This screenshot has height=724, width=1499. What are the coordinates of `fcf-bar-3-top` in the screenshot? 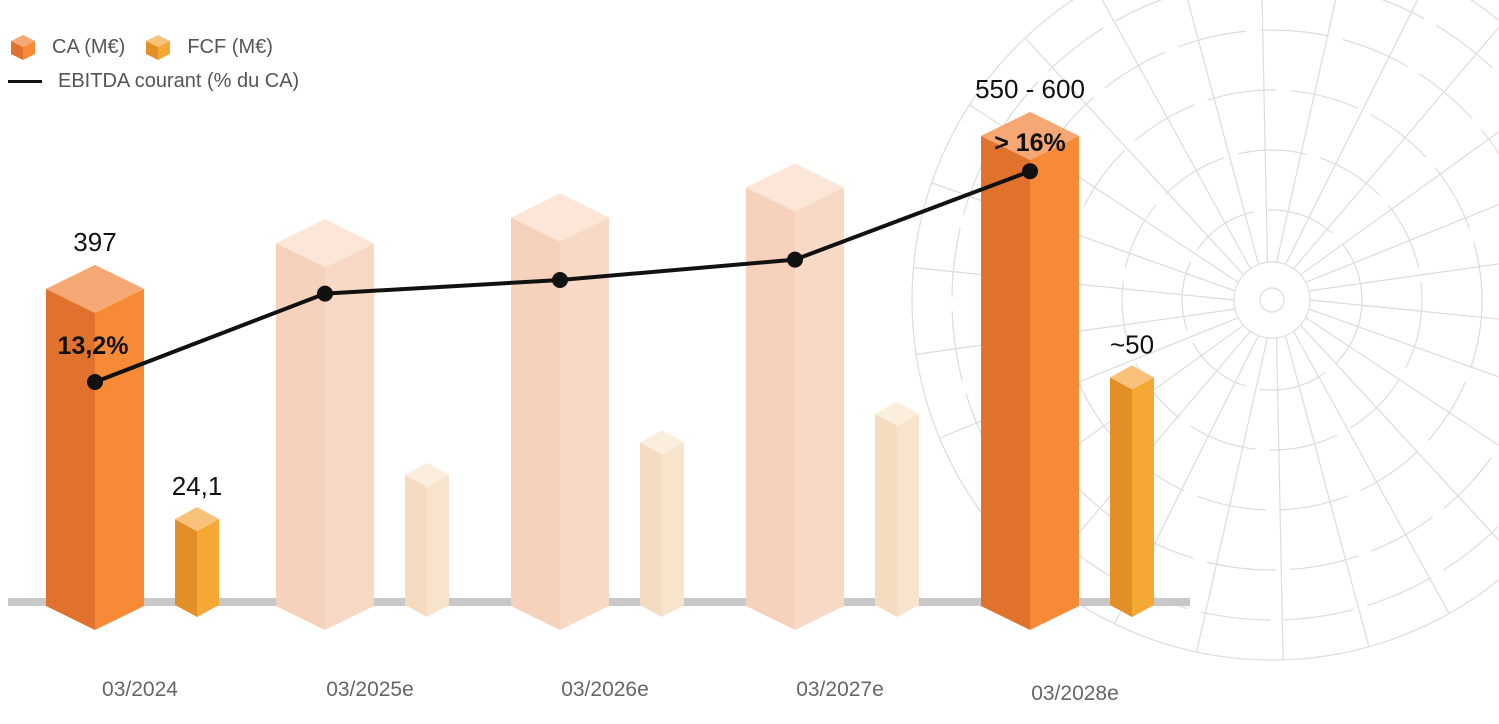 It's located at (897, 413).